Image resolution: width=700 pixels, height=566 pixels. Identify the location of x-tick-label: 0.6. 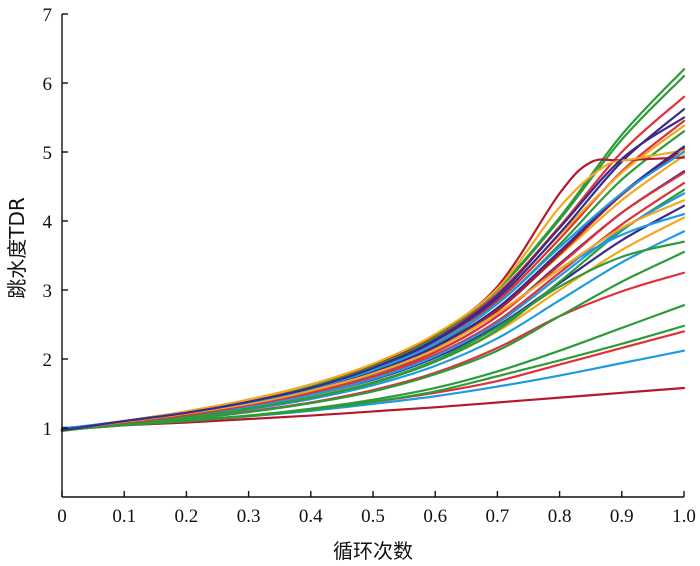
(435, 516).